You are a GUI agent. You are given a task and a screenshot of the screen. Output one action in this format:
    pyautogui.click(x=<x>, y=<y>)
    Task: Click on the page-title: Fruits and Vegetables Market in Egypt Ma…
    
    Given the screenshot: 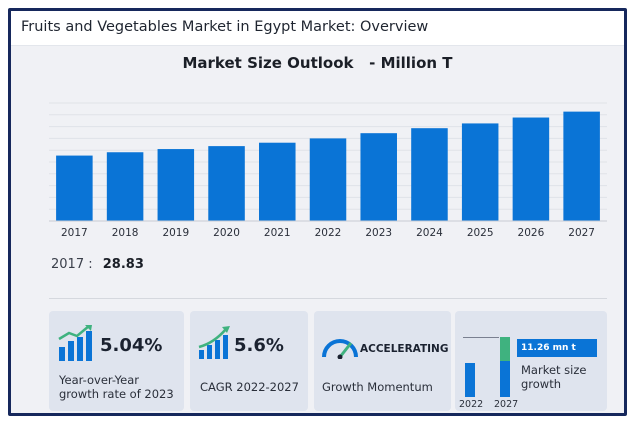 What is the action you would take?
    pyautogui.click(x=225, y=27)
    